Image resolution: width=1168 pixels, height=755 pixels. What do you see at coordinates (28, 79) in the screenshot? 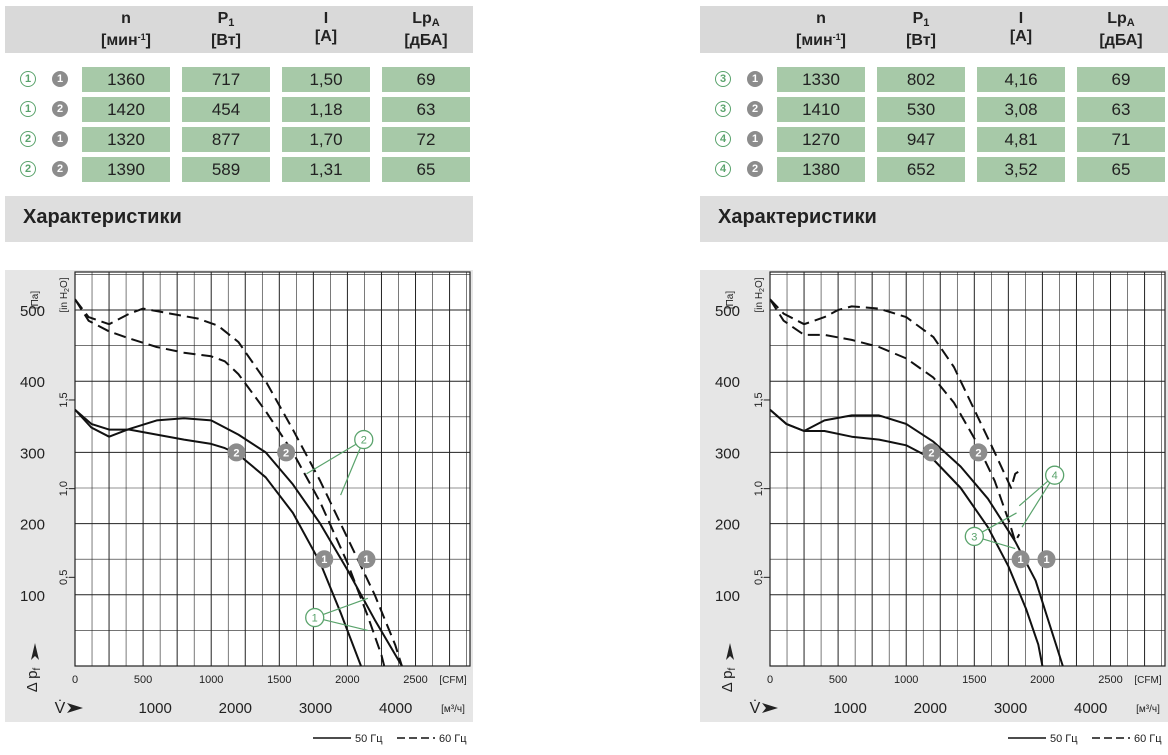
I see `curve-marker-outline: 1` at bounding box center [28, 79].